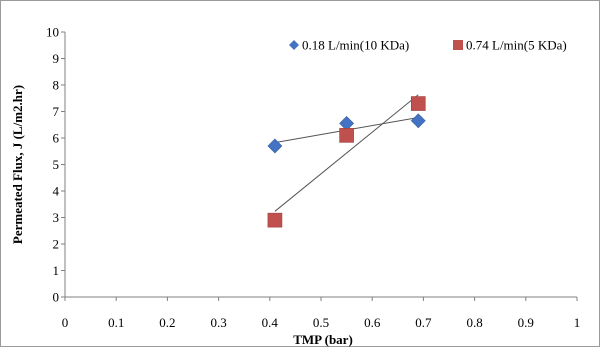 The height and width of the screenshot is (347, 600). Describe the element at coordinates (516, 45) in the screenshot. I see `legend-label-series-2: 0.74 L/min(5 KDa)` at that location.